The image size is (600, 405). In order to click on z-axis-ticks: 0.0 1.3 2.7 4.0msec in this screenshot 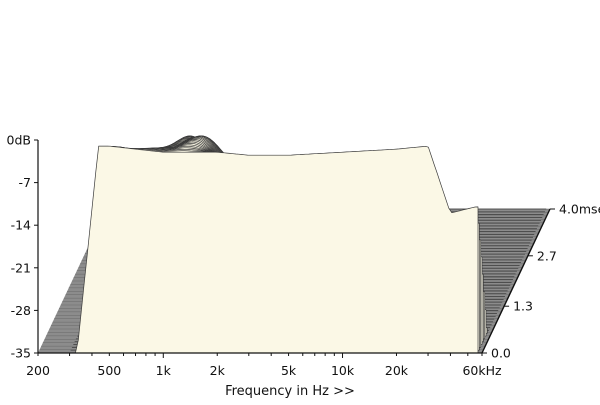, I will do `click(541, 281)`.